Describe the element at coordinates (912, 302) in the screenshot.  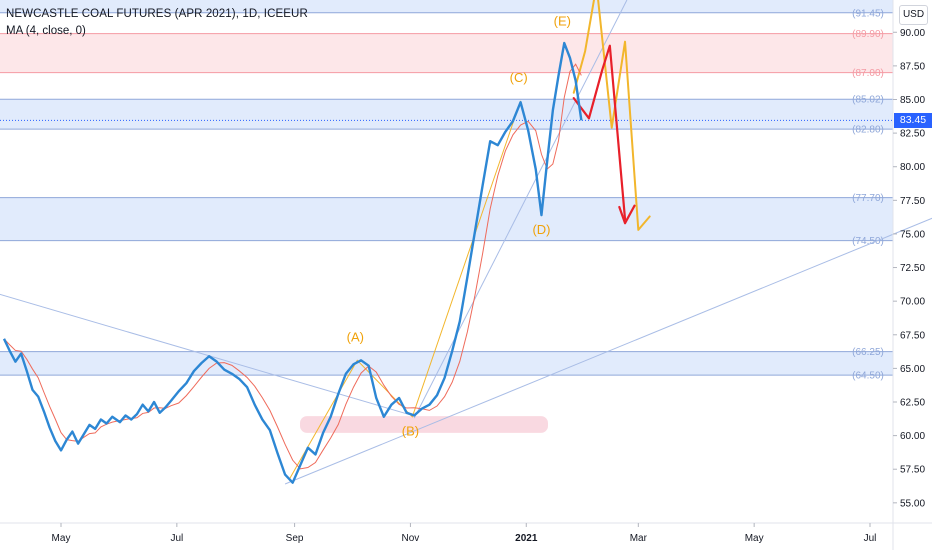
I see `y-tick-label: 70.00` at that location.